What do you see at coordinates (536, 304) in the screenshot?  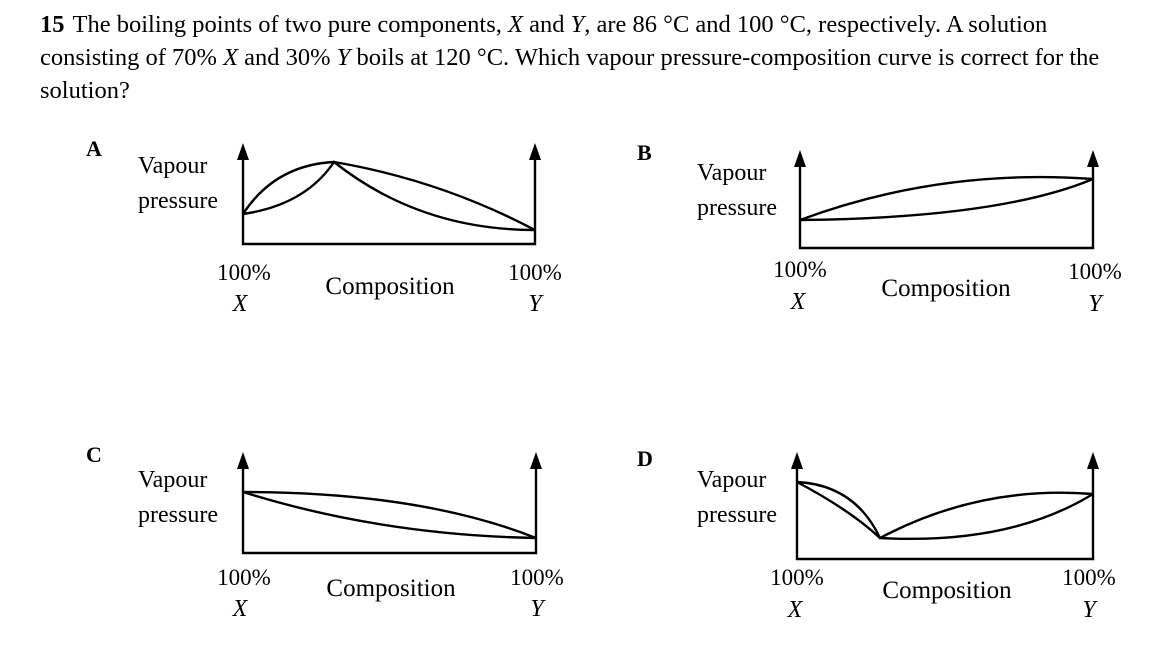 I see `tick-a-right-var: Y` at bounding box center [536, 304].